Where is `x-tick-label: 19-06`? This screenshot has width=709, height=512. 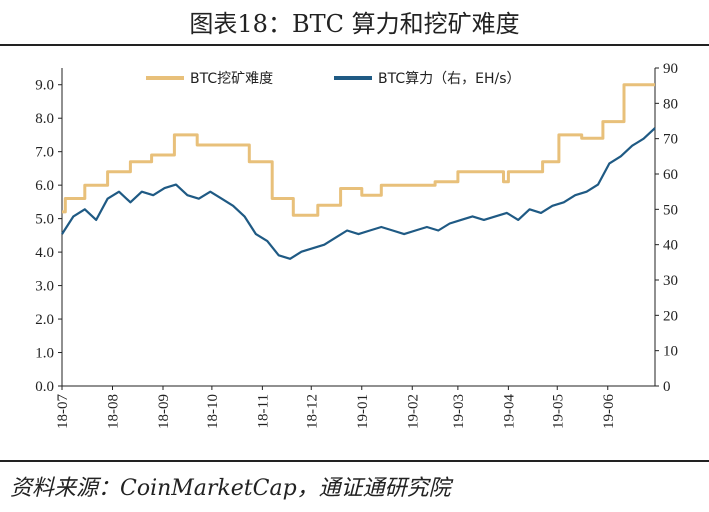
x-tick-label: 19-06 is located at coordinates (609, 411).